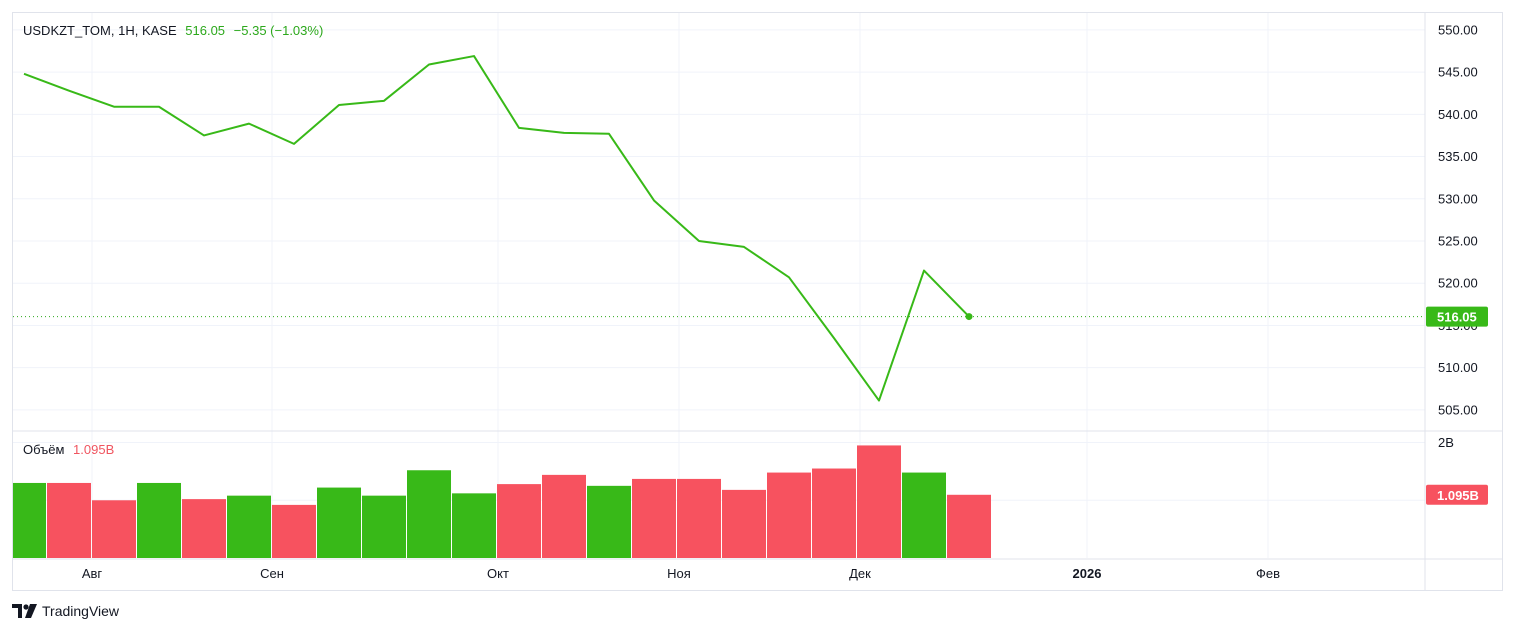 Image resolution: width=1515 pixels, height=634 pixels. Describe the element at coordinates (679, 573) in the screenshot. I see `time-axis-label: Ноя` at that location.